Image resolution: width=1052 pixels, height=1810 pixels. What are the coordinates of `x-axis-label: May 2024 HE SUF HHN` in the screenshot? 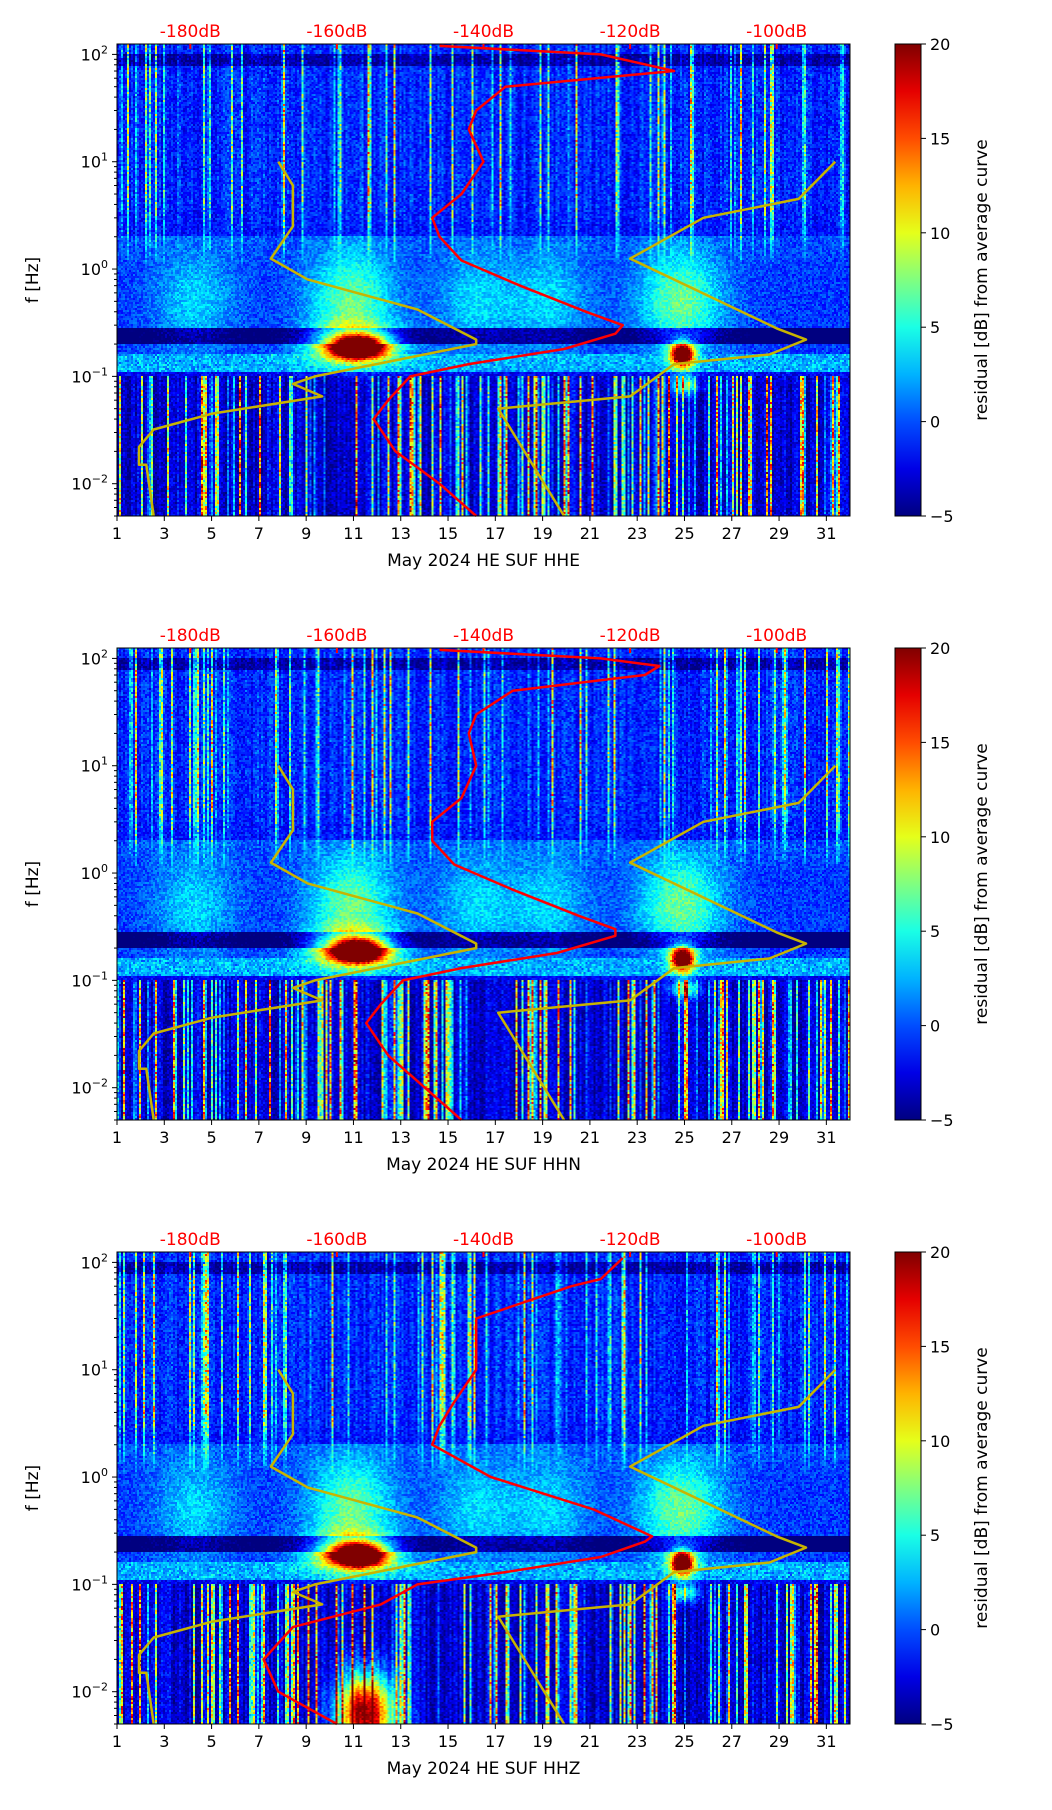 It's located at (483, 1165).